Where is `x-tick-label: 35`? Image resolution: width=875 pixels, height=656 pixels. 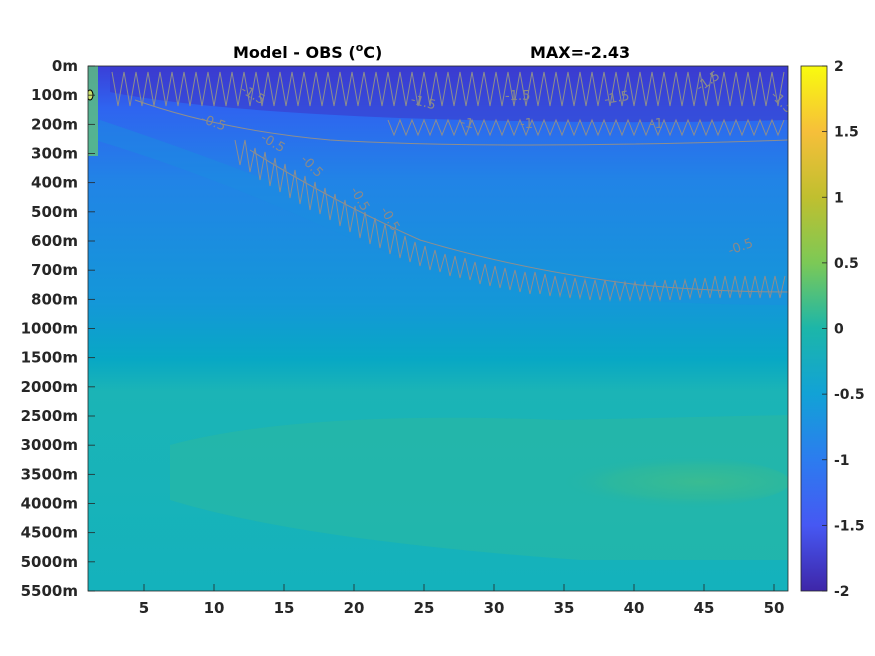 x-tick-label: 35 is located at coordinates (564, 608).